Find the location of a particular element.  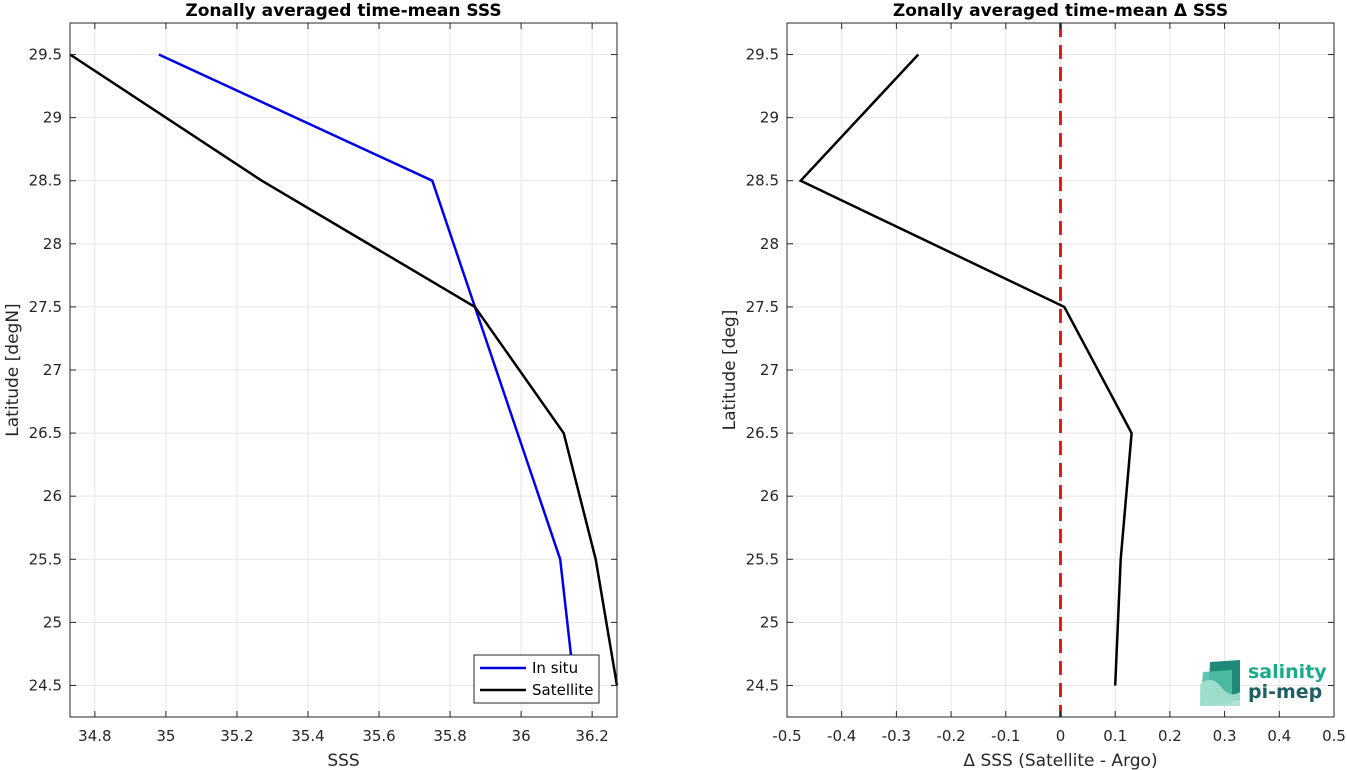

x-tick-label: 0.1 is located at coordinates (1115, 736).